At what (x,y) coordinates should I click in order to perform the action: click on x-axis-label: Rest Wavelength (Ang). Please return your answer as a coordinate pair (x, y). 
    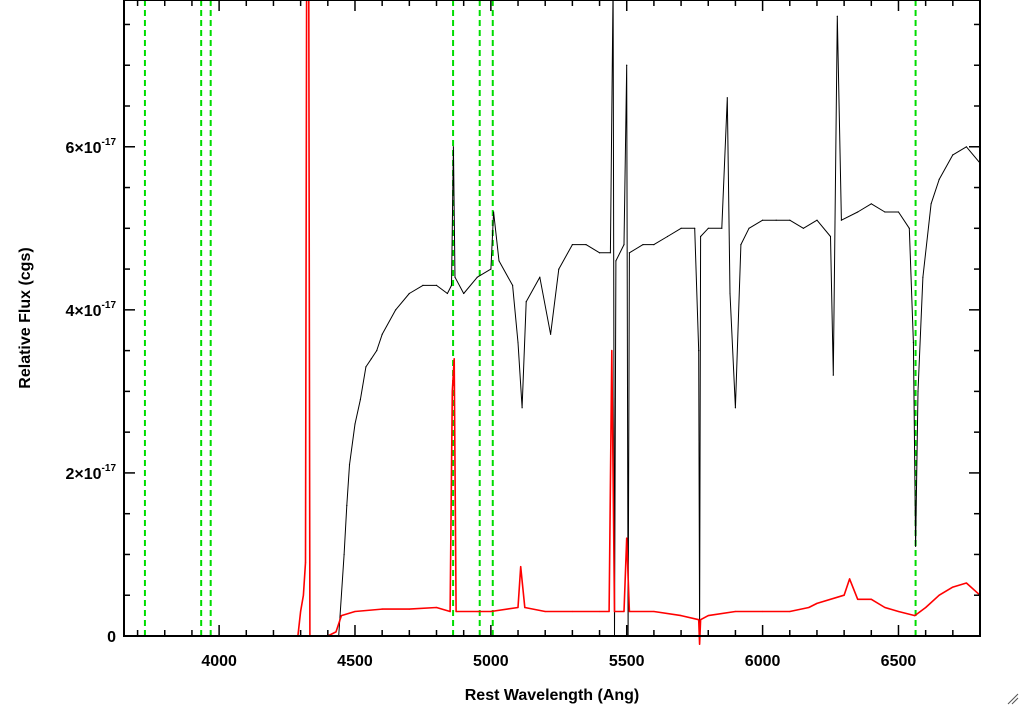
    Looking at the image, I should click on (552, 695).